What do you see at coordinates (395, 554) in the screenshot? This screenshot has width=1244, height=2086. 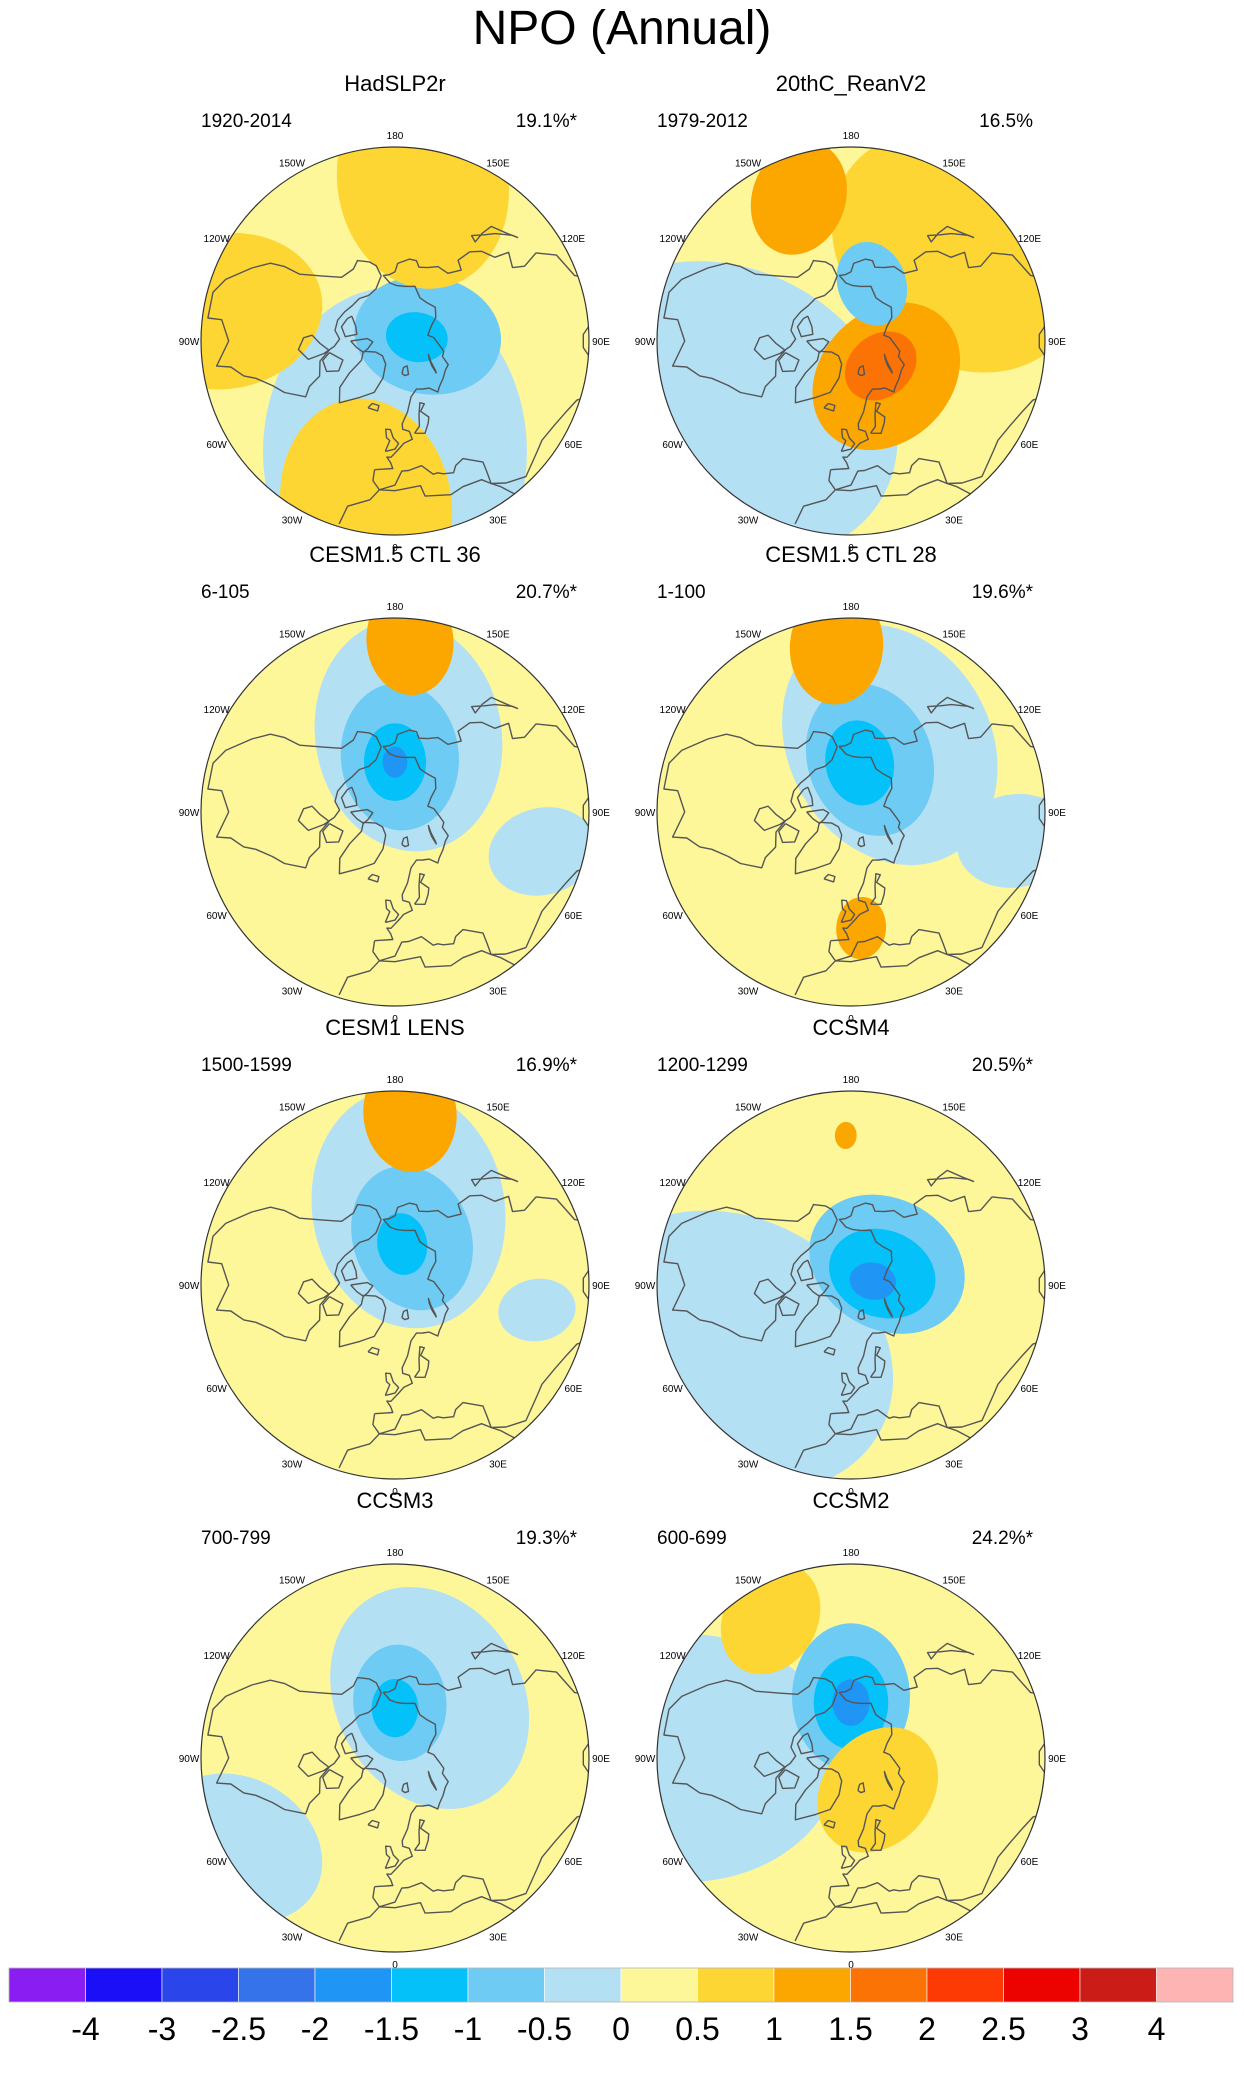 I see `panel-title: CESM1.5 CTL 36` at bounding box center [395, 554].